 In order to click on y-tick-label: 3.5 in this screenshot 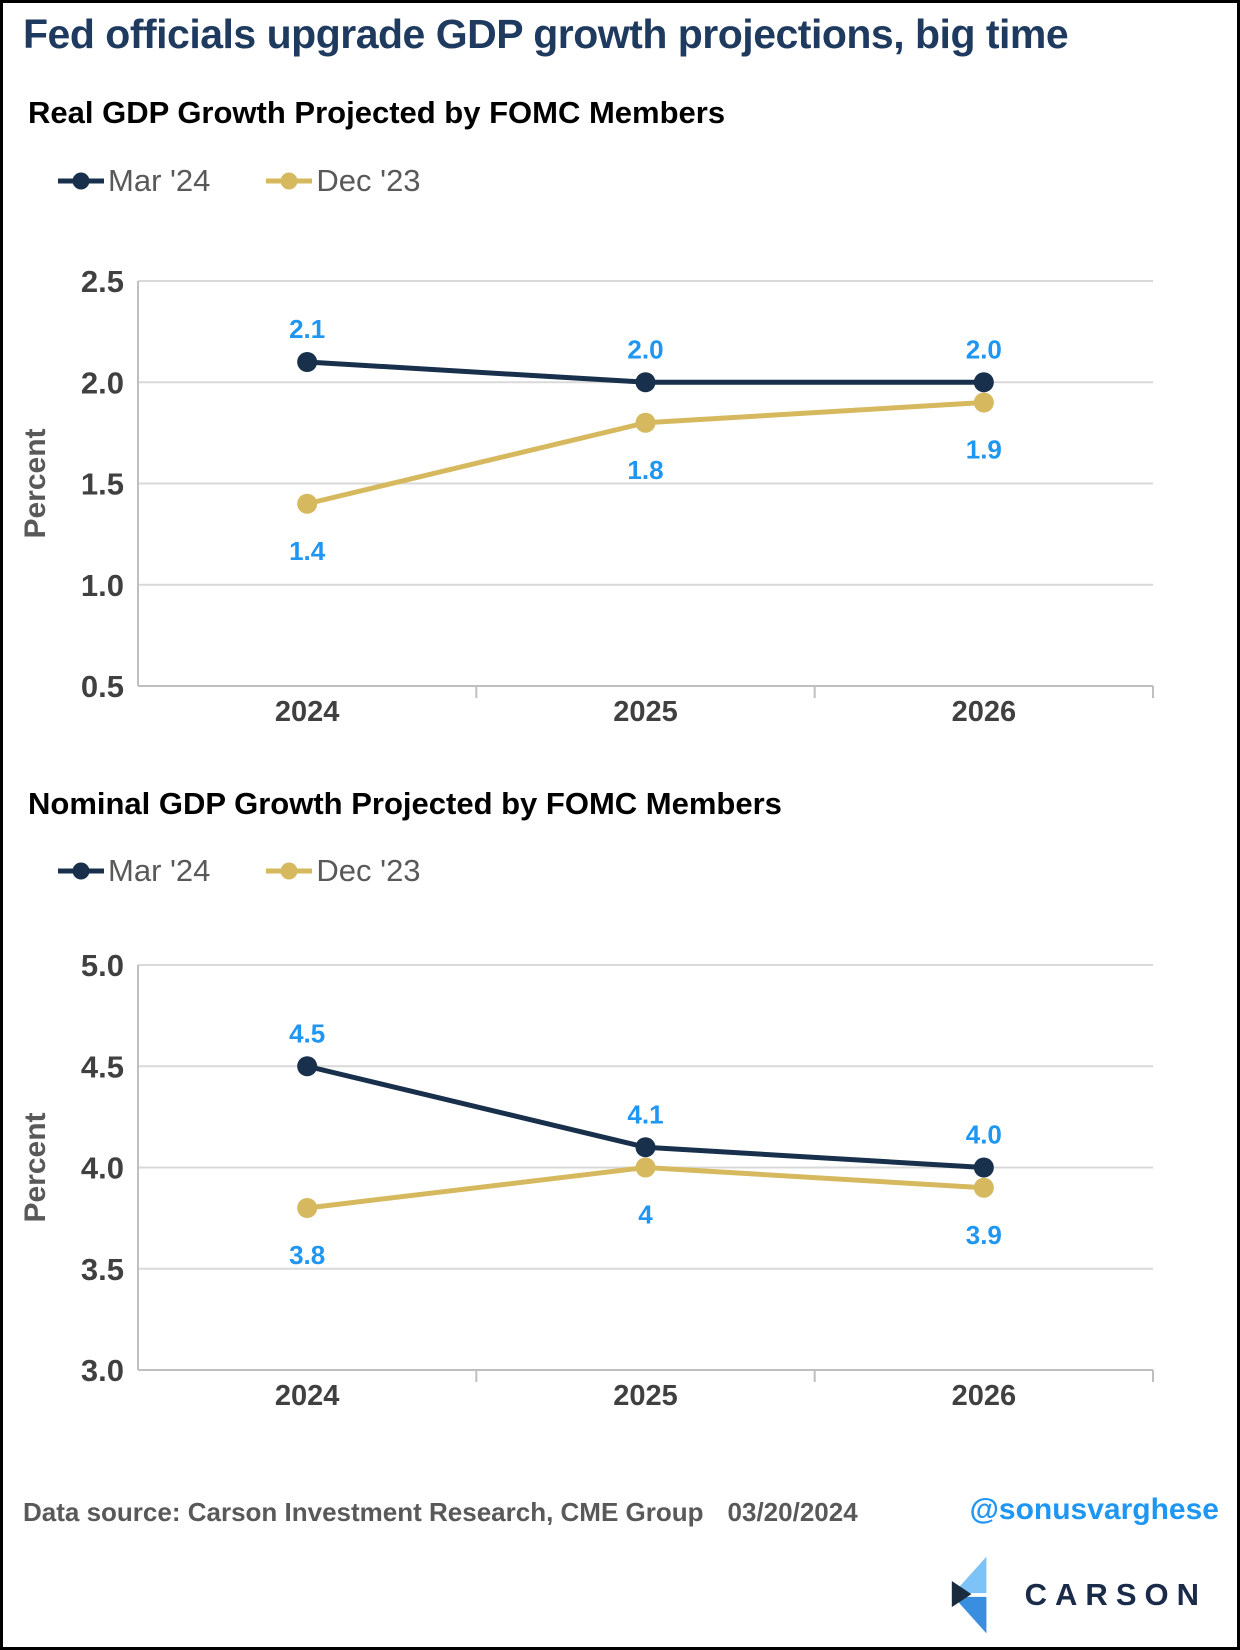, I will do `click(102, 1269)`.